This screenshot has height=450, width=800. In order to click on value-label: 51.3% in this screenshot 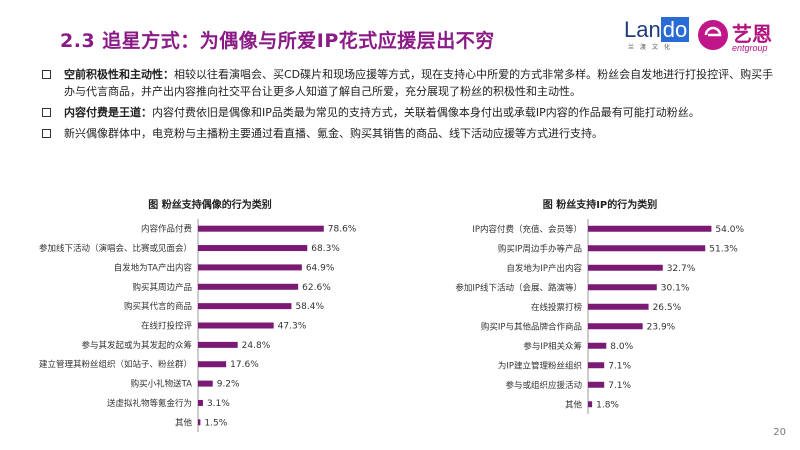, I will do `click(723, 249)`.